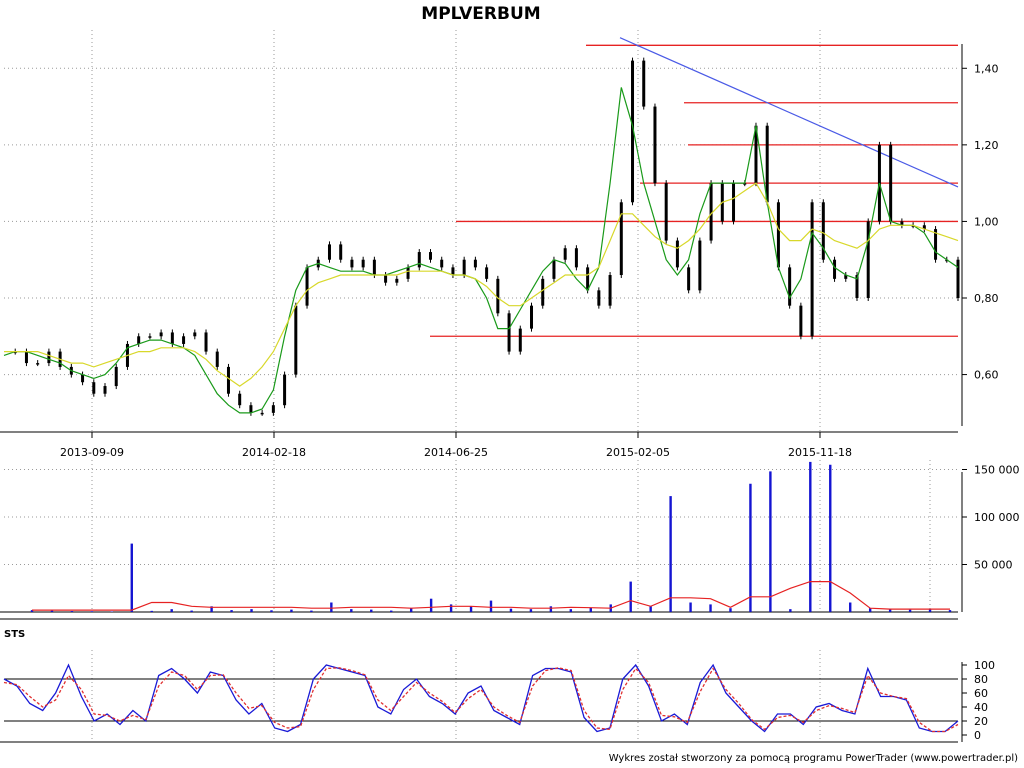 The width and height of the screenshot is (1024, 768). I want to click on chart-title: MPLVERBUM, so click(480, 14).